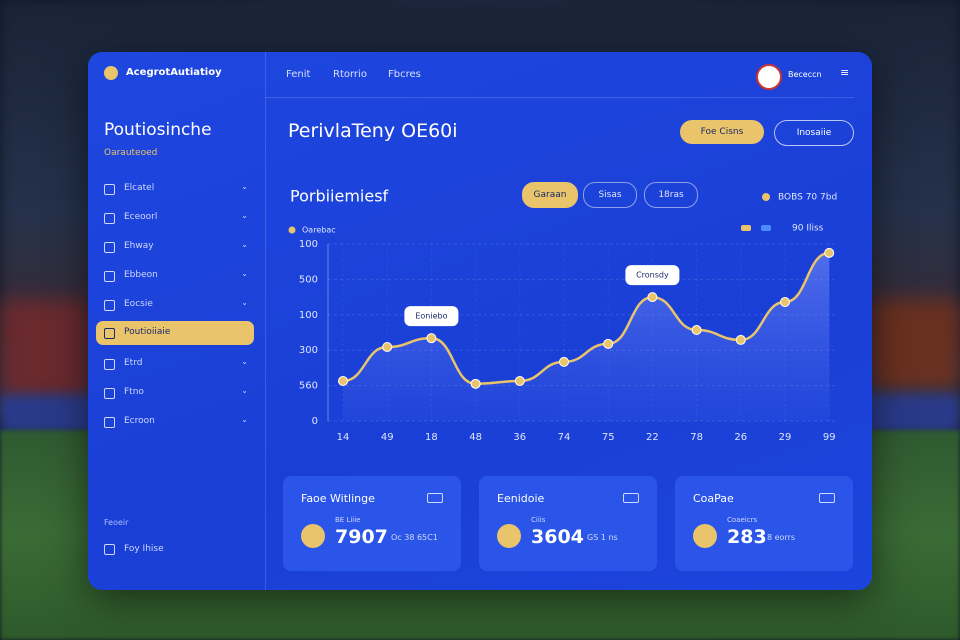 The width and height of the screenshot is (960, 640). I want to click on tab: 18ras, so click(671, 195).